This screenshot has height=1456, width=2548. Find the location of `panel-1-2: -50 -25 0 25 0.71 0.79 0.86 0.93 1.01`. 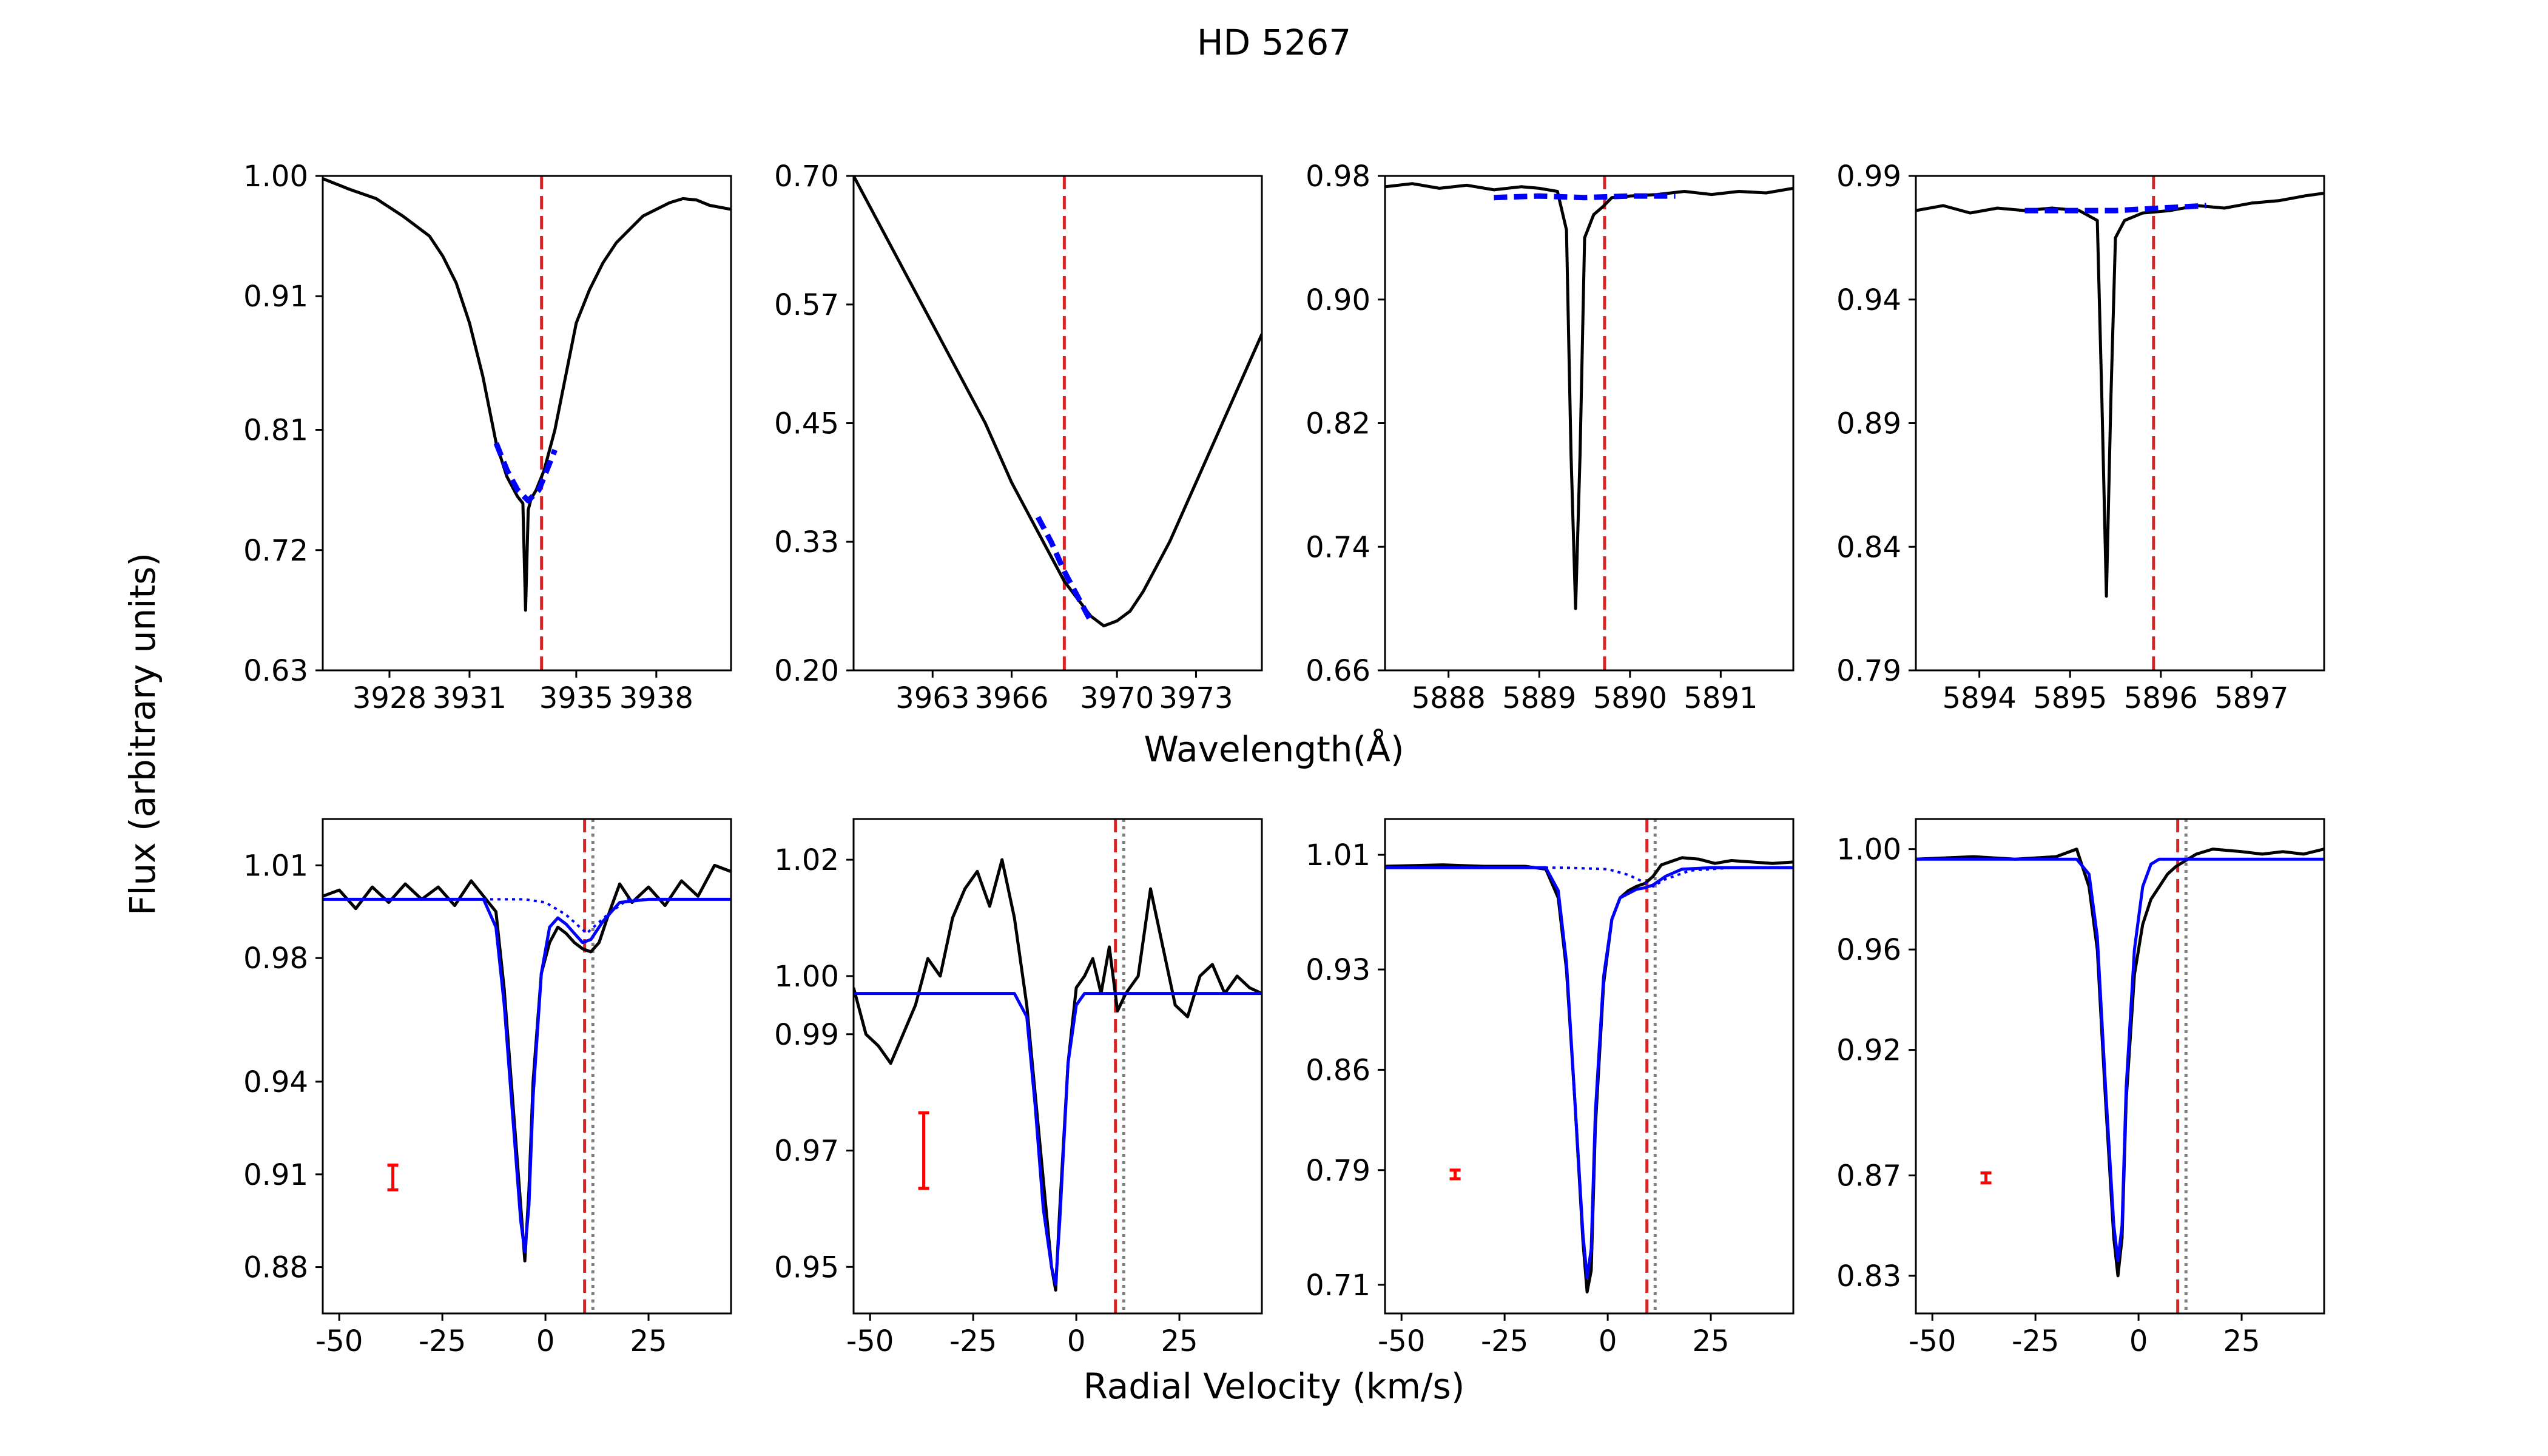

panel-1-2: -50 -25 0 25 0.71 0.79 0.86 0.93 1.01 is located at coordinates (1550, 1088).